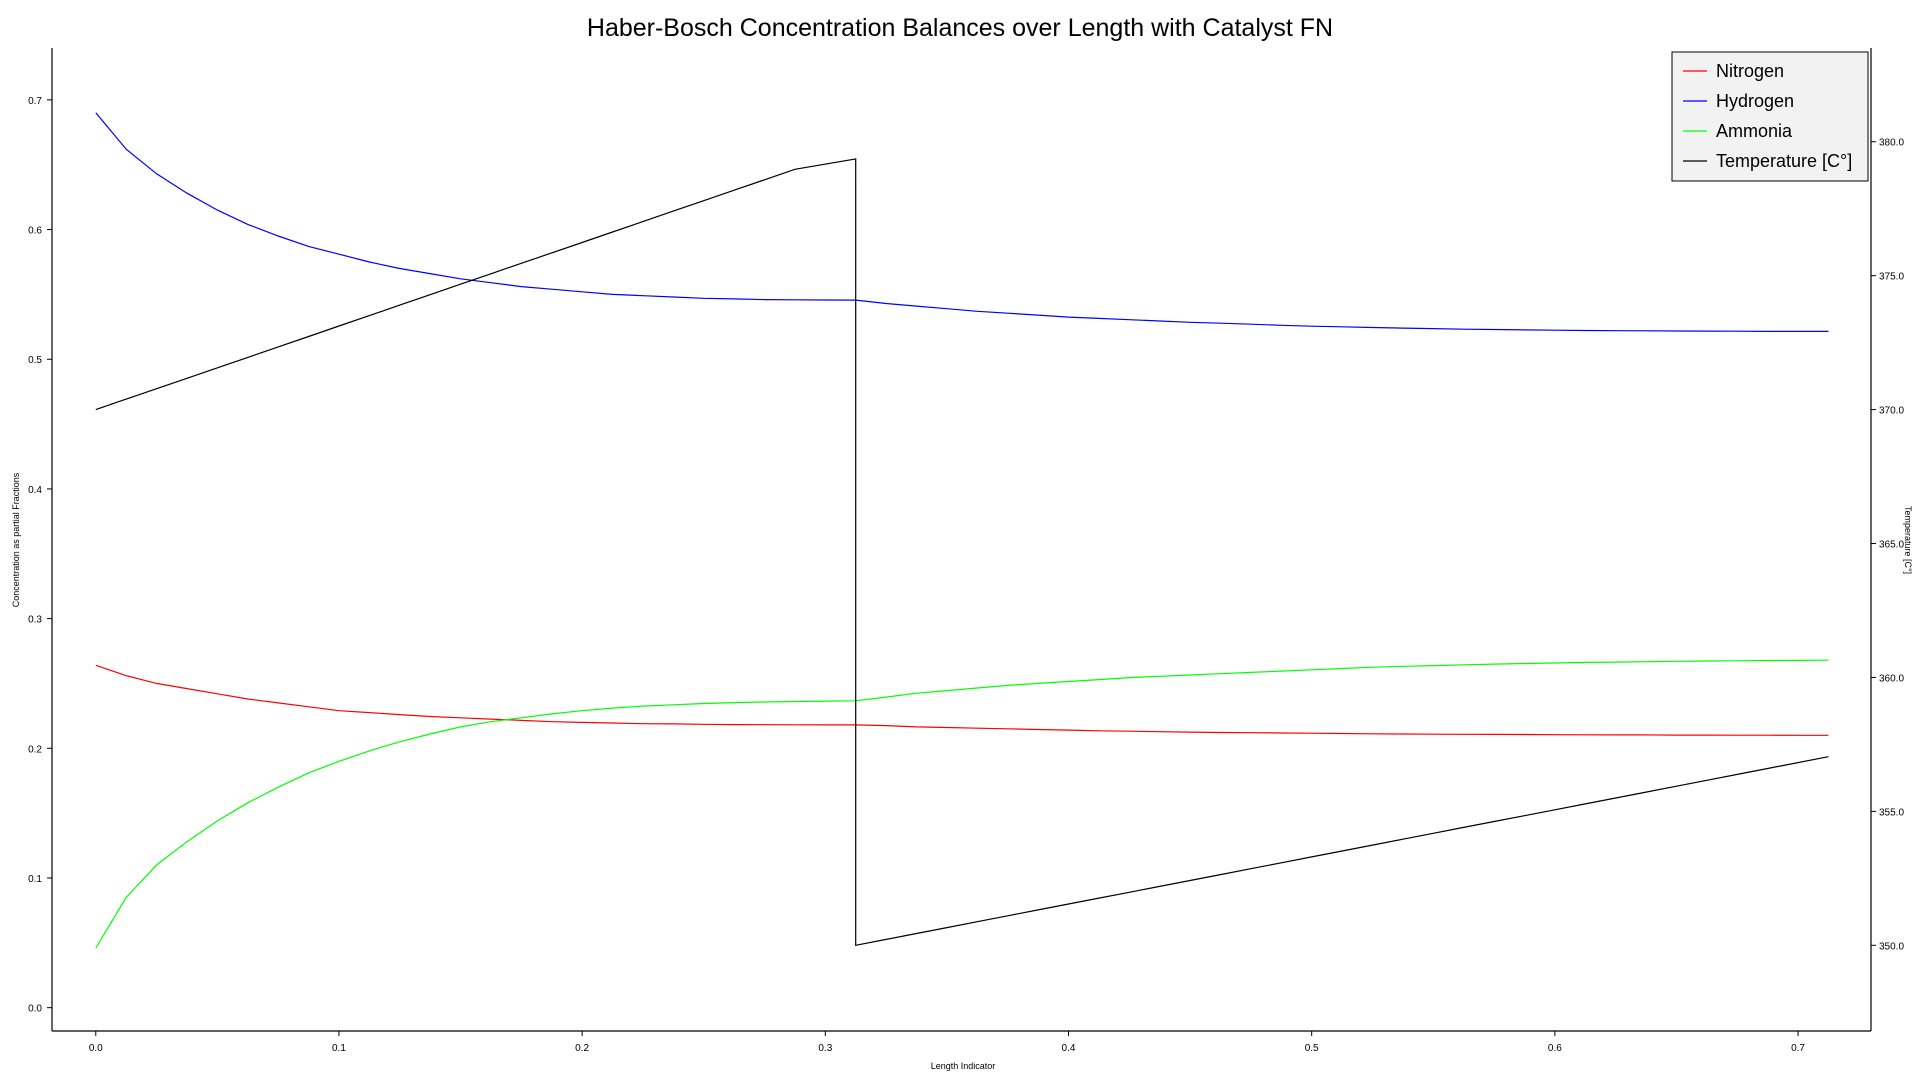 The height and width of the screenshot is (1080, 1920). I want to click on legend-label-ammonia: Ammonia, so click(1754, 131).